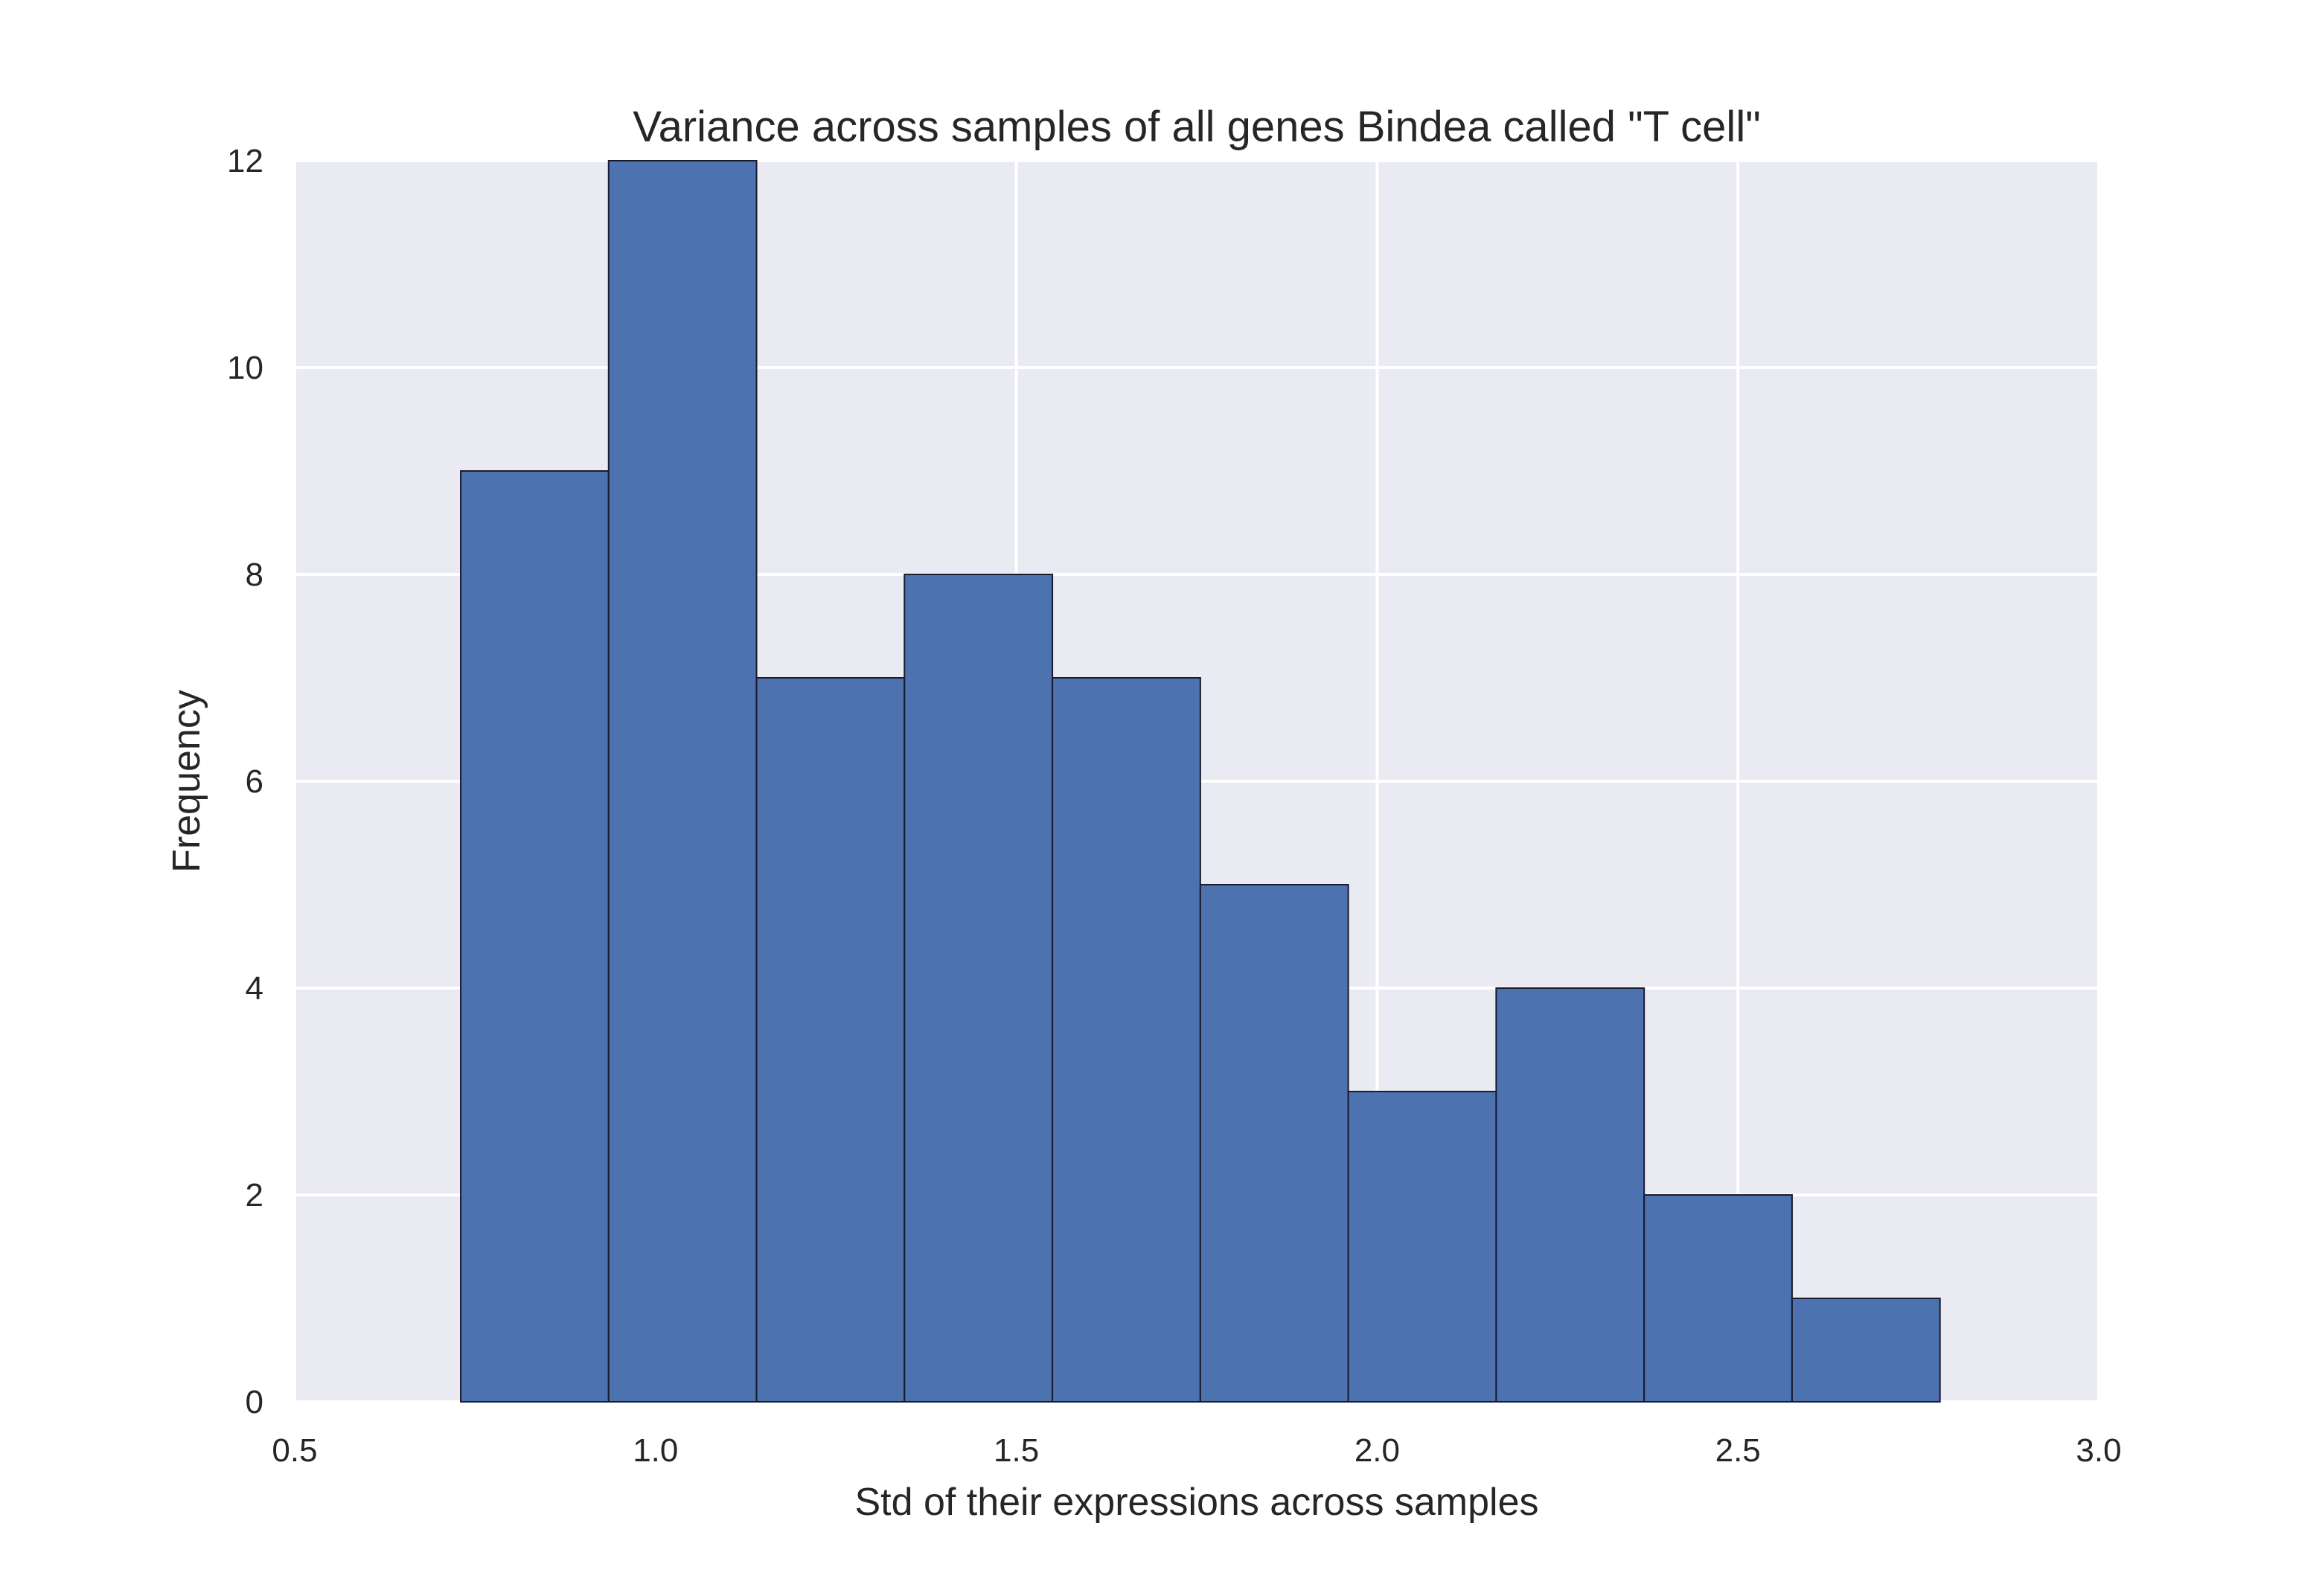 Image resolution: width=2322 pixels, height=1596 pixels. Describe the element at coordinates (1738, 1450) in the screenshot. I see `x-tick-label: 2.5` at that location.